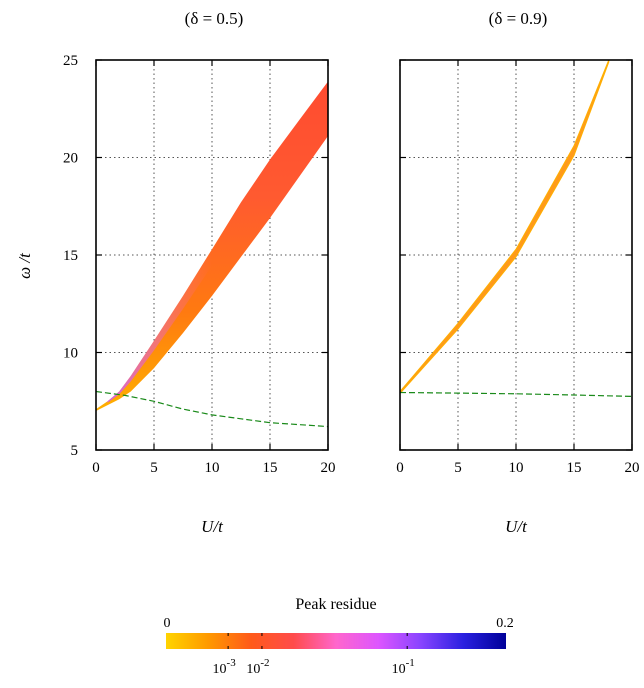 Image resolution: width=644 pixels, height=688 pixels. What do you see at coordinates (518, 18) in the screenshot?
I see `chart-right-title: (δ = 0.9)` at bounding box center [518, 18].